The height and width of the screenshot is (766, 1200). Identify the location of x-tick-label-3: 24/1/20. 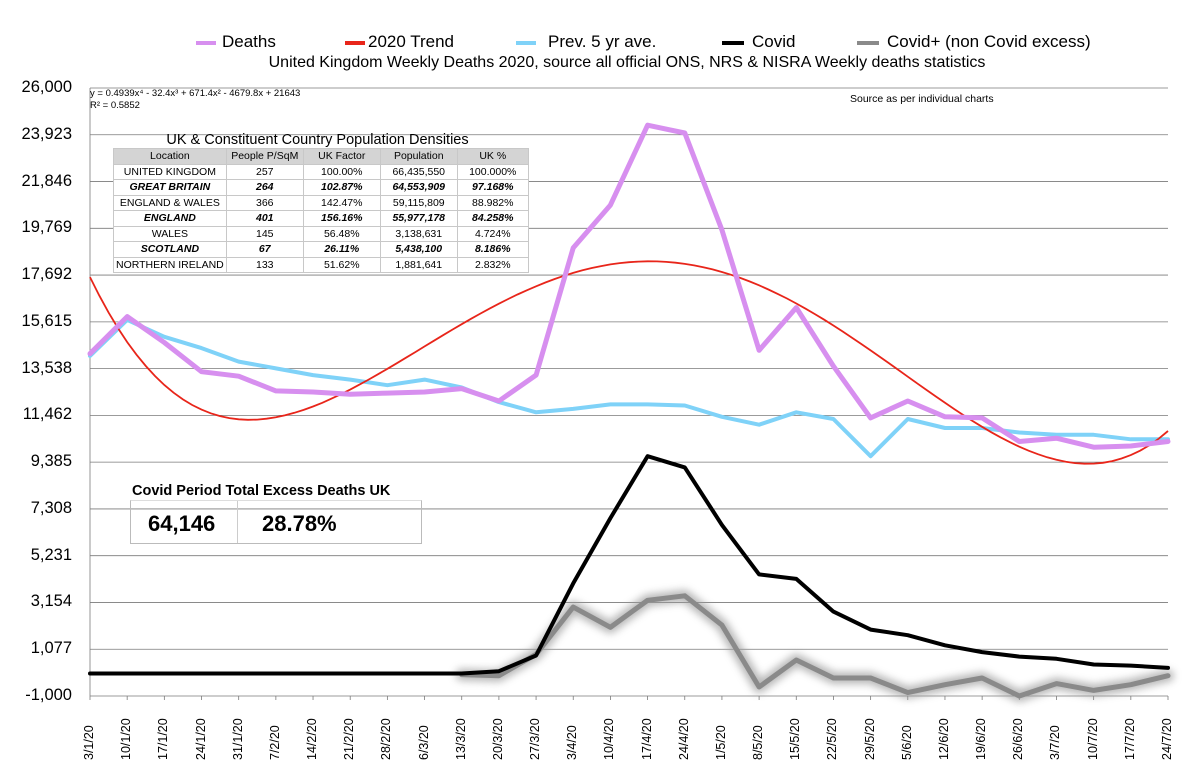
(200, 739).